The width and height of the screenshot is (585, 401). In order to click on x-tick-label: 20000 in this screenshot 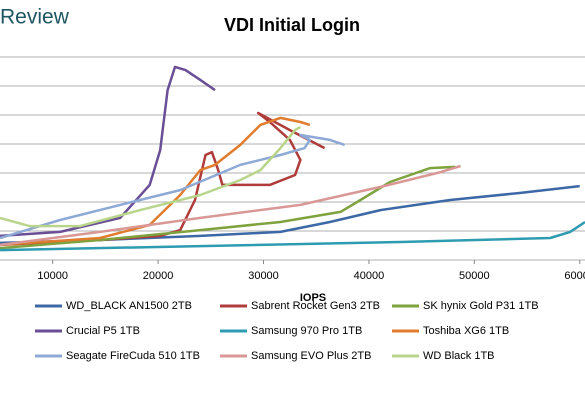, I will do `click(158, 276)`.